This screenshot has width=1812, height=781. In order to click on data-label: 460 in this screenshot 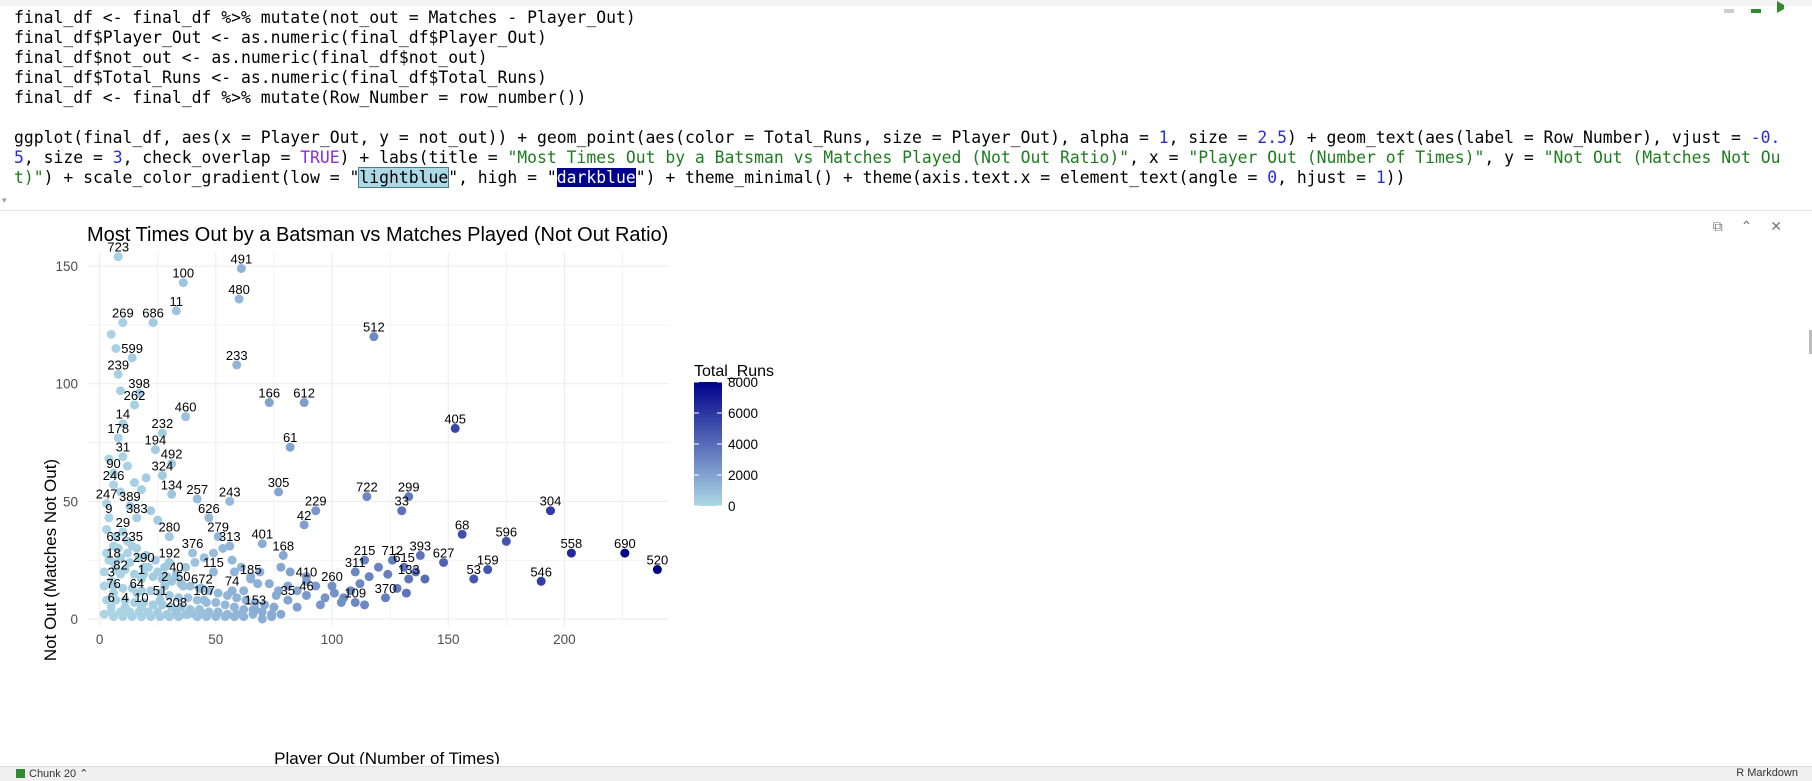, I will do `click(186, 407)`.